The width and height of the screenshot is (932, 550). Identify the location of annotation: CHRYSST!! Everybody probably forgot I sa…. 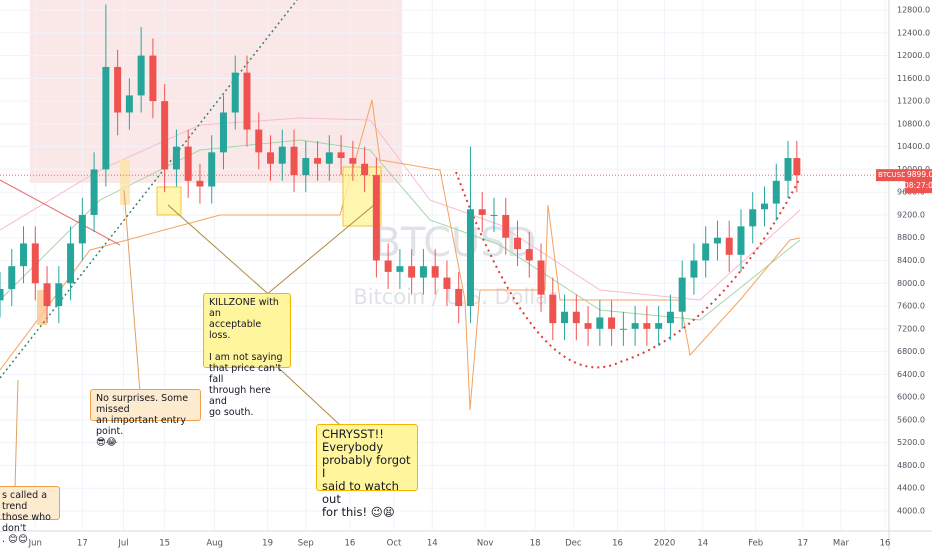
(367, 471).